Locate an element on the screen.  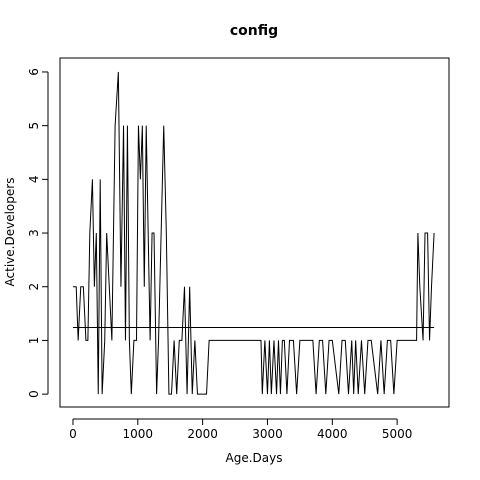
y-tick-label: 5 is located at coordinates (34, 126).